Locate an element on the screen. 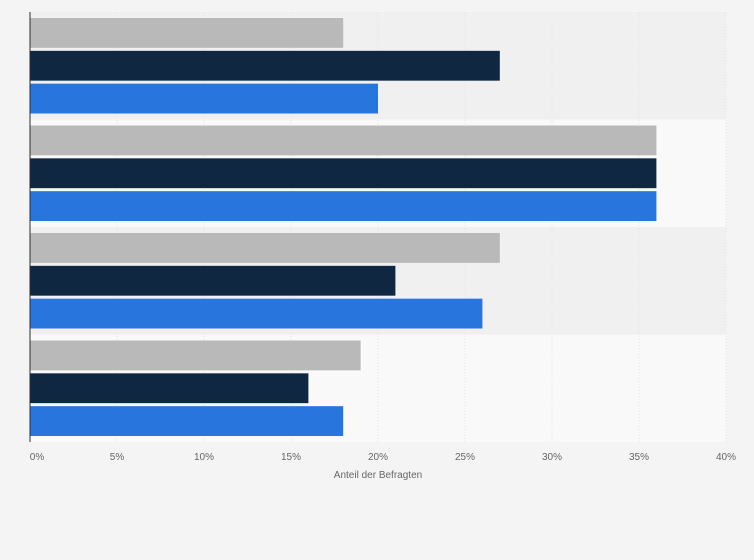 The height and width of the screenshot is (560, 754). x-tick-label: 25% is located at coordinates (465, 457).